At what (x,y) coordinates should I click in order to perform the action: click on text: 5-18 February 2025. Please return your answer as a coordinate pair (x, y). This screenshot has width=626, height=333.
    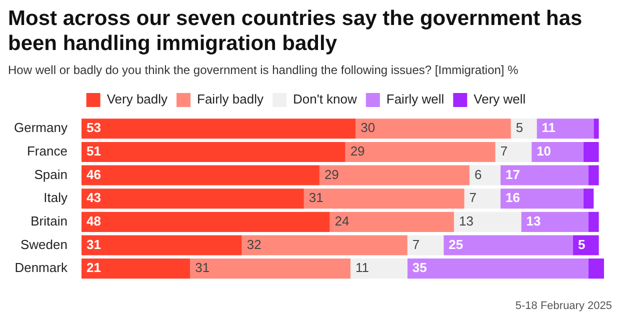
    Looking at the image, I should click on (563, 306).